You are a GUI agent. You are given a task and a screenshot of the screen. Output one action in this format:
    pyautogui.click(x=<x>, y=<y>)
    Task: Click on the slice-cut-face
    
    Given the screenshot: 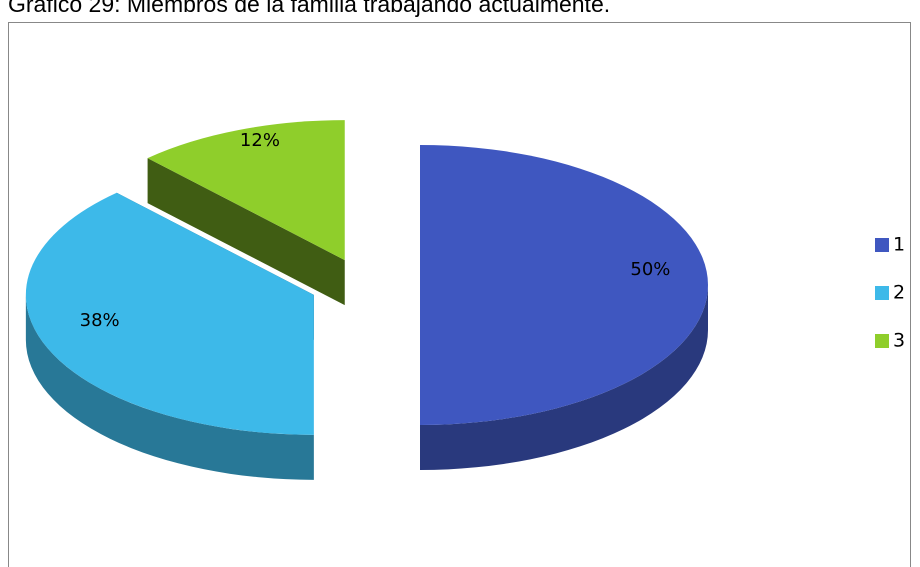 What is the action you would take?
    pyautogui.click(x=246, y=232)
    